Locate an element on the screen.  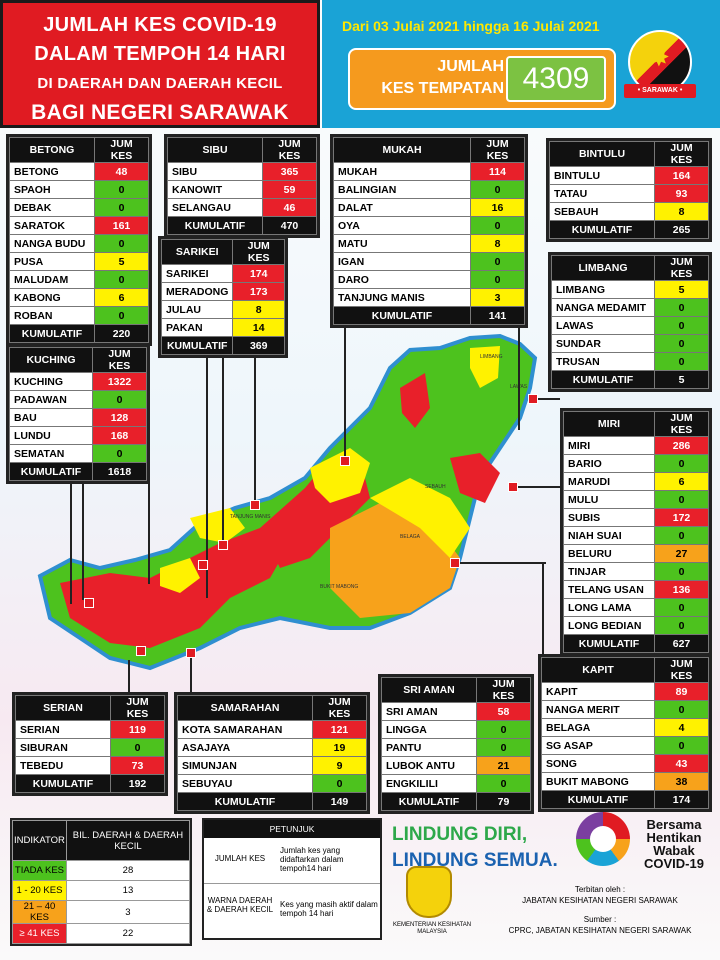
flag-ribbon: • SARAWAK • is located at coordinates (660, 91).